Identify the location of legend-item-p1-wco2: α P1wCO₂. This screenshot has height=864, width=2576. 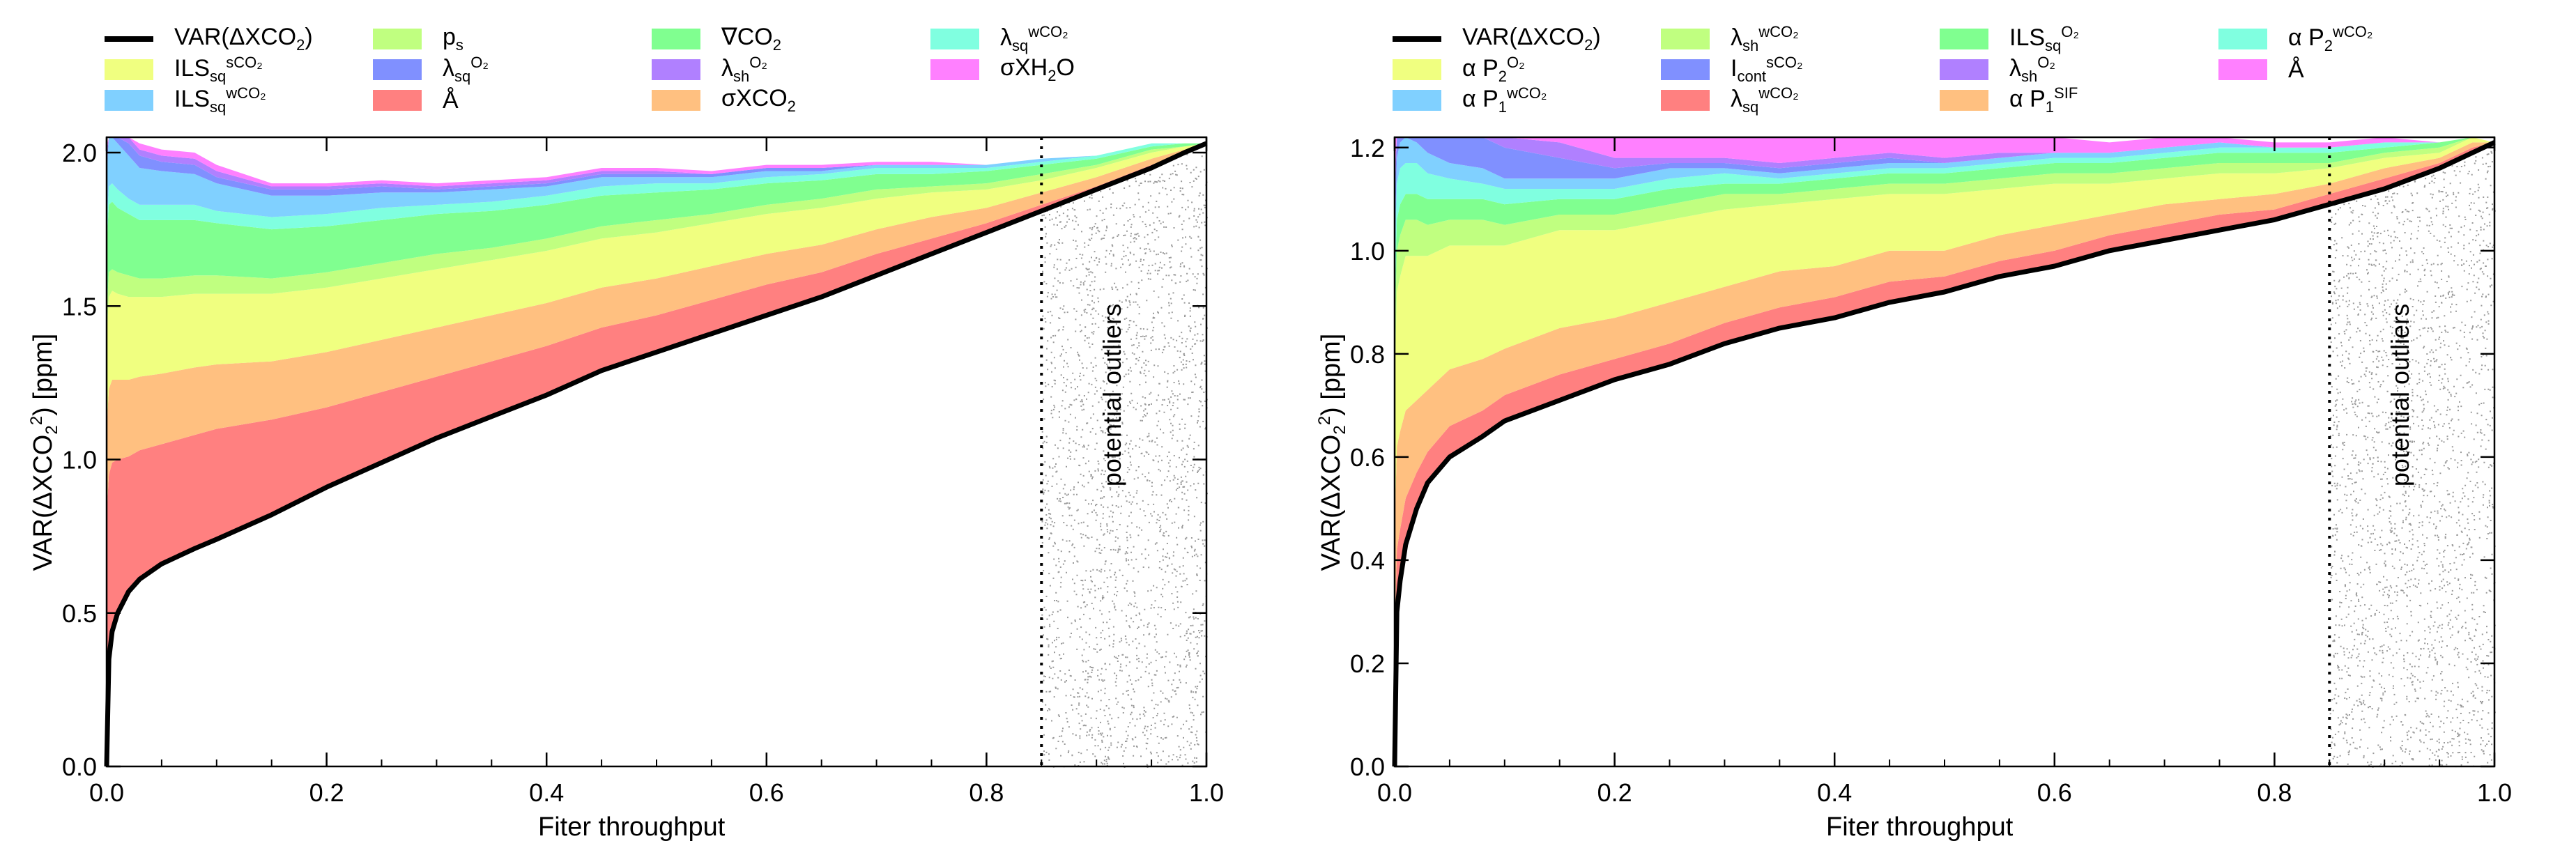
(1470, 100).